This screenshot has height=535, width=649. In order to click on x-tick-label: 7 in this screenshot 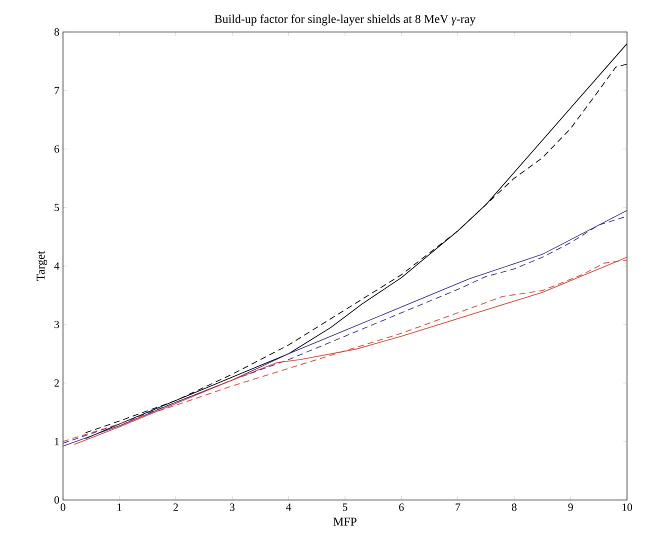, I will do `click(458, 507)`.